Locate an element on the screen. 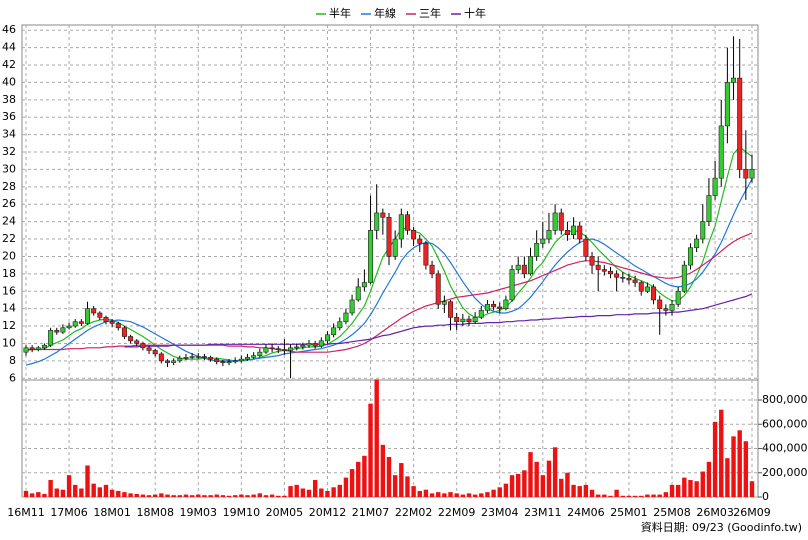 The image size is (808, 540). x-tick-label: 18M01 is located at coordinates (112, 512).